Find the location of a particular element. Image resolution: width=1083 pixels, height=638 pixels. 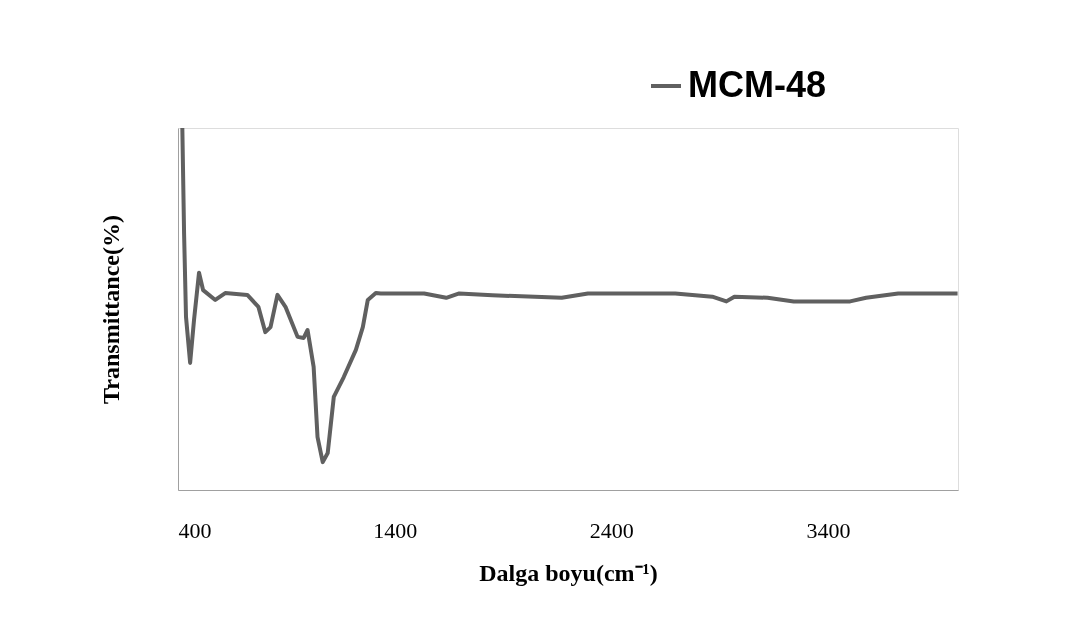

x-tick-label: 2400 is located at coordinates (611, 530).